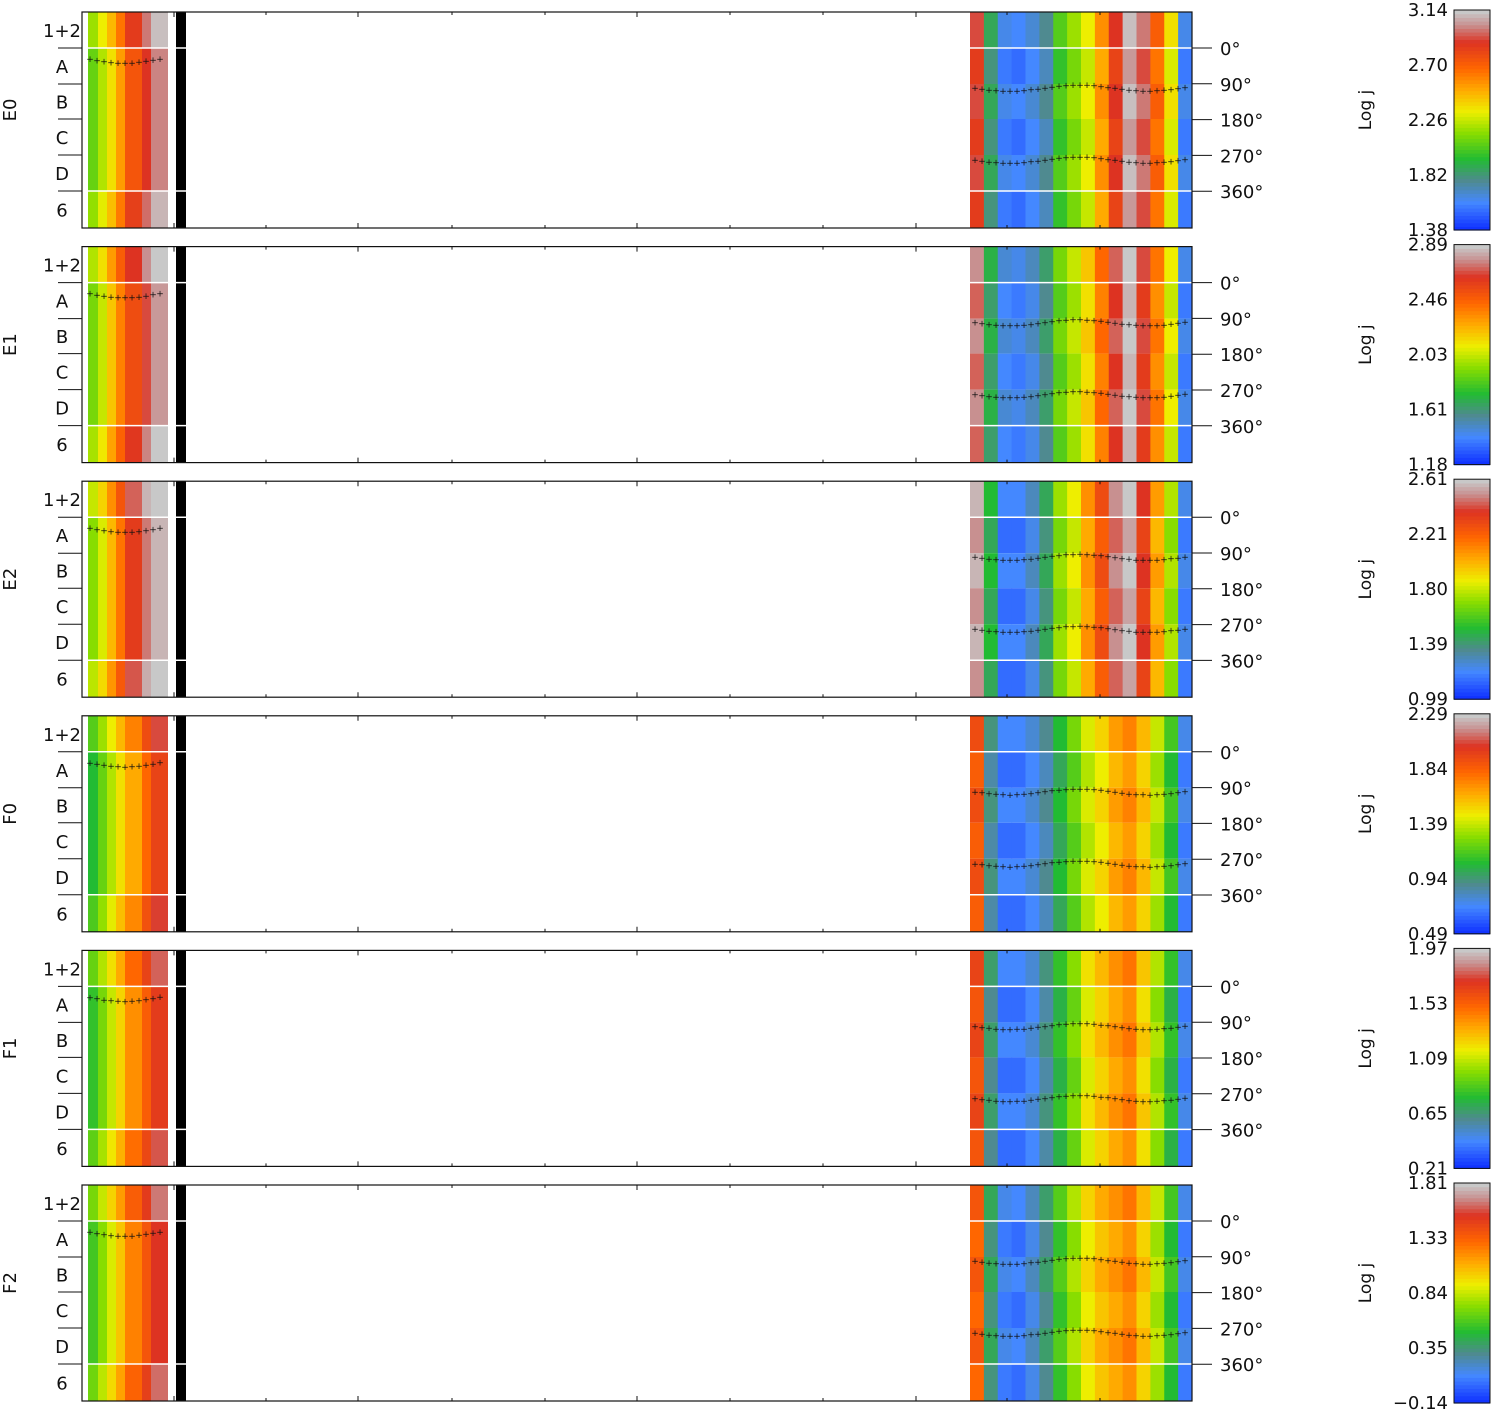 The width and height of the screenshot is (1494, 1416). What do you see at coordinates (1428, 948) in the screenshot?
I see `colorbar-tick-label: 1.97` at bounding box center [1428, 948].